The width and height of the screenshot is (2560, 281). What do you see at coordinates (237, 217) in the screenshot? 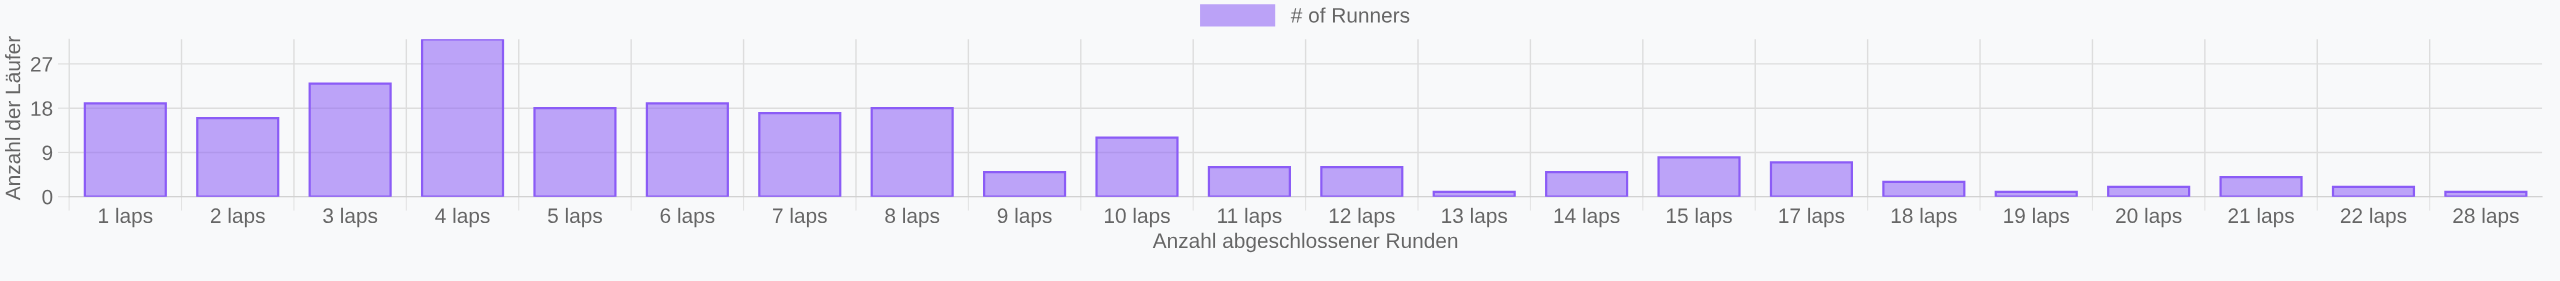
I see `x-tick-label: 2 laps` at bounding box center [237, 217].